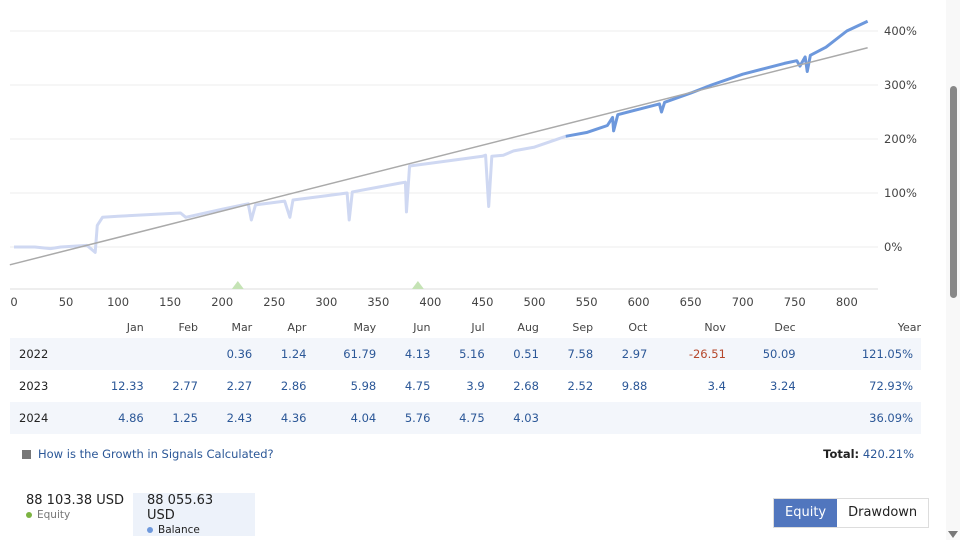 The height and width of the screenshot is (540, 960). Describe the element at coordinates (457, 354) in the screenshot. I see `growth-cell: 5.16` at that location.